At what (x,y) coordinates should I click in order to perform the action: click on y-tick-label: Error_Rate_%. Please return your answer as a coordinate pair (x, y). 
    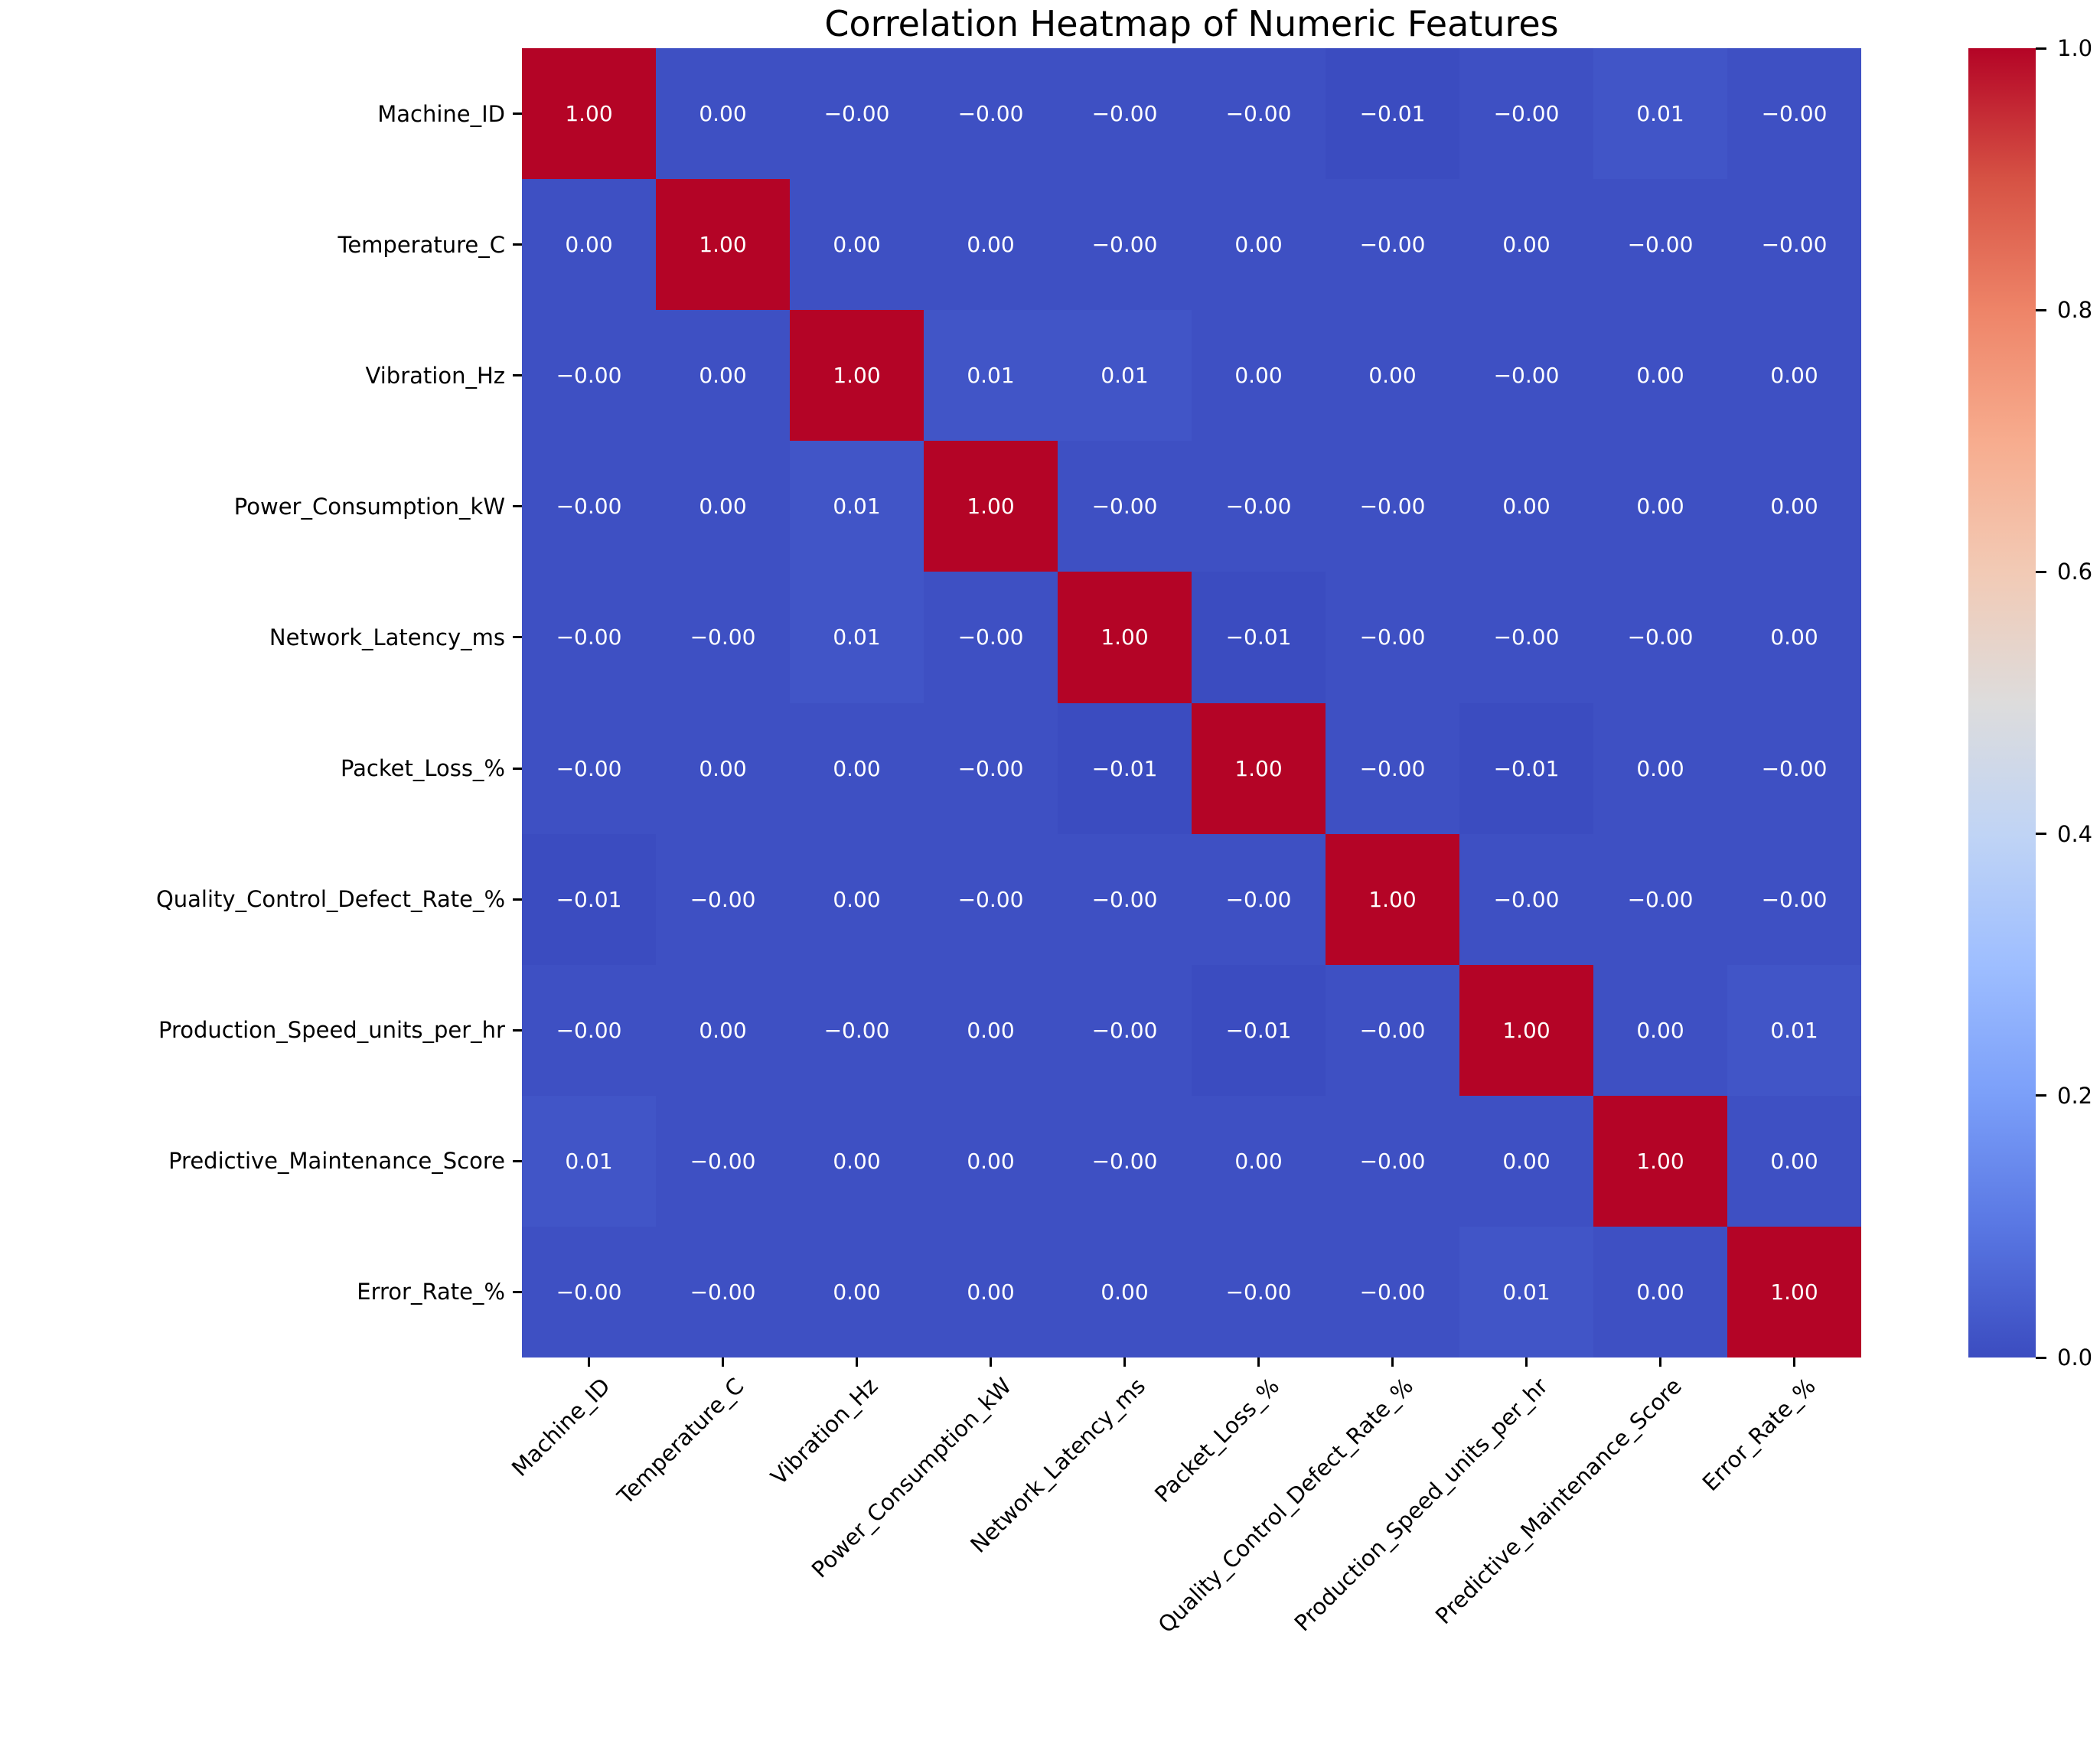
    Looking at the image, I should click on (431, 1292).